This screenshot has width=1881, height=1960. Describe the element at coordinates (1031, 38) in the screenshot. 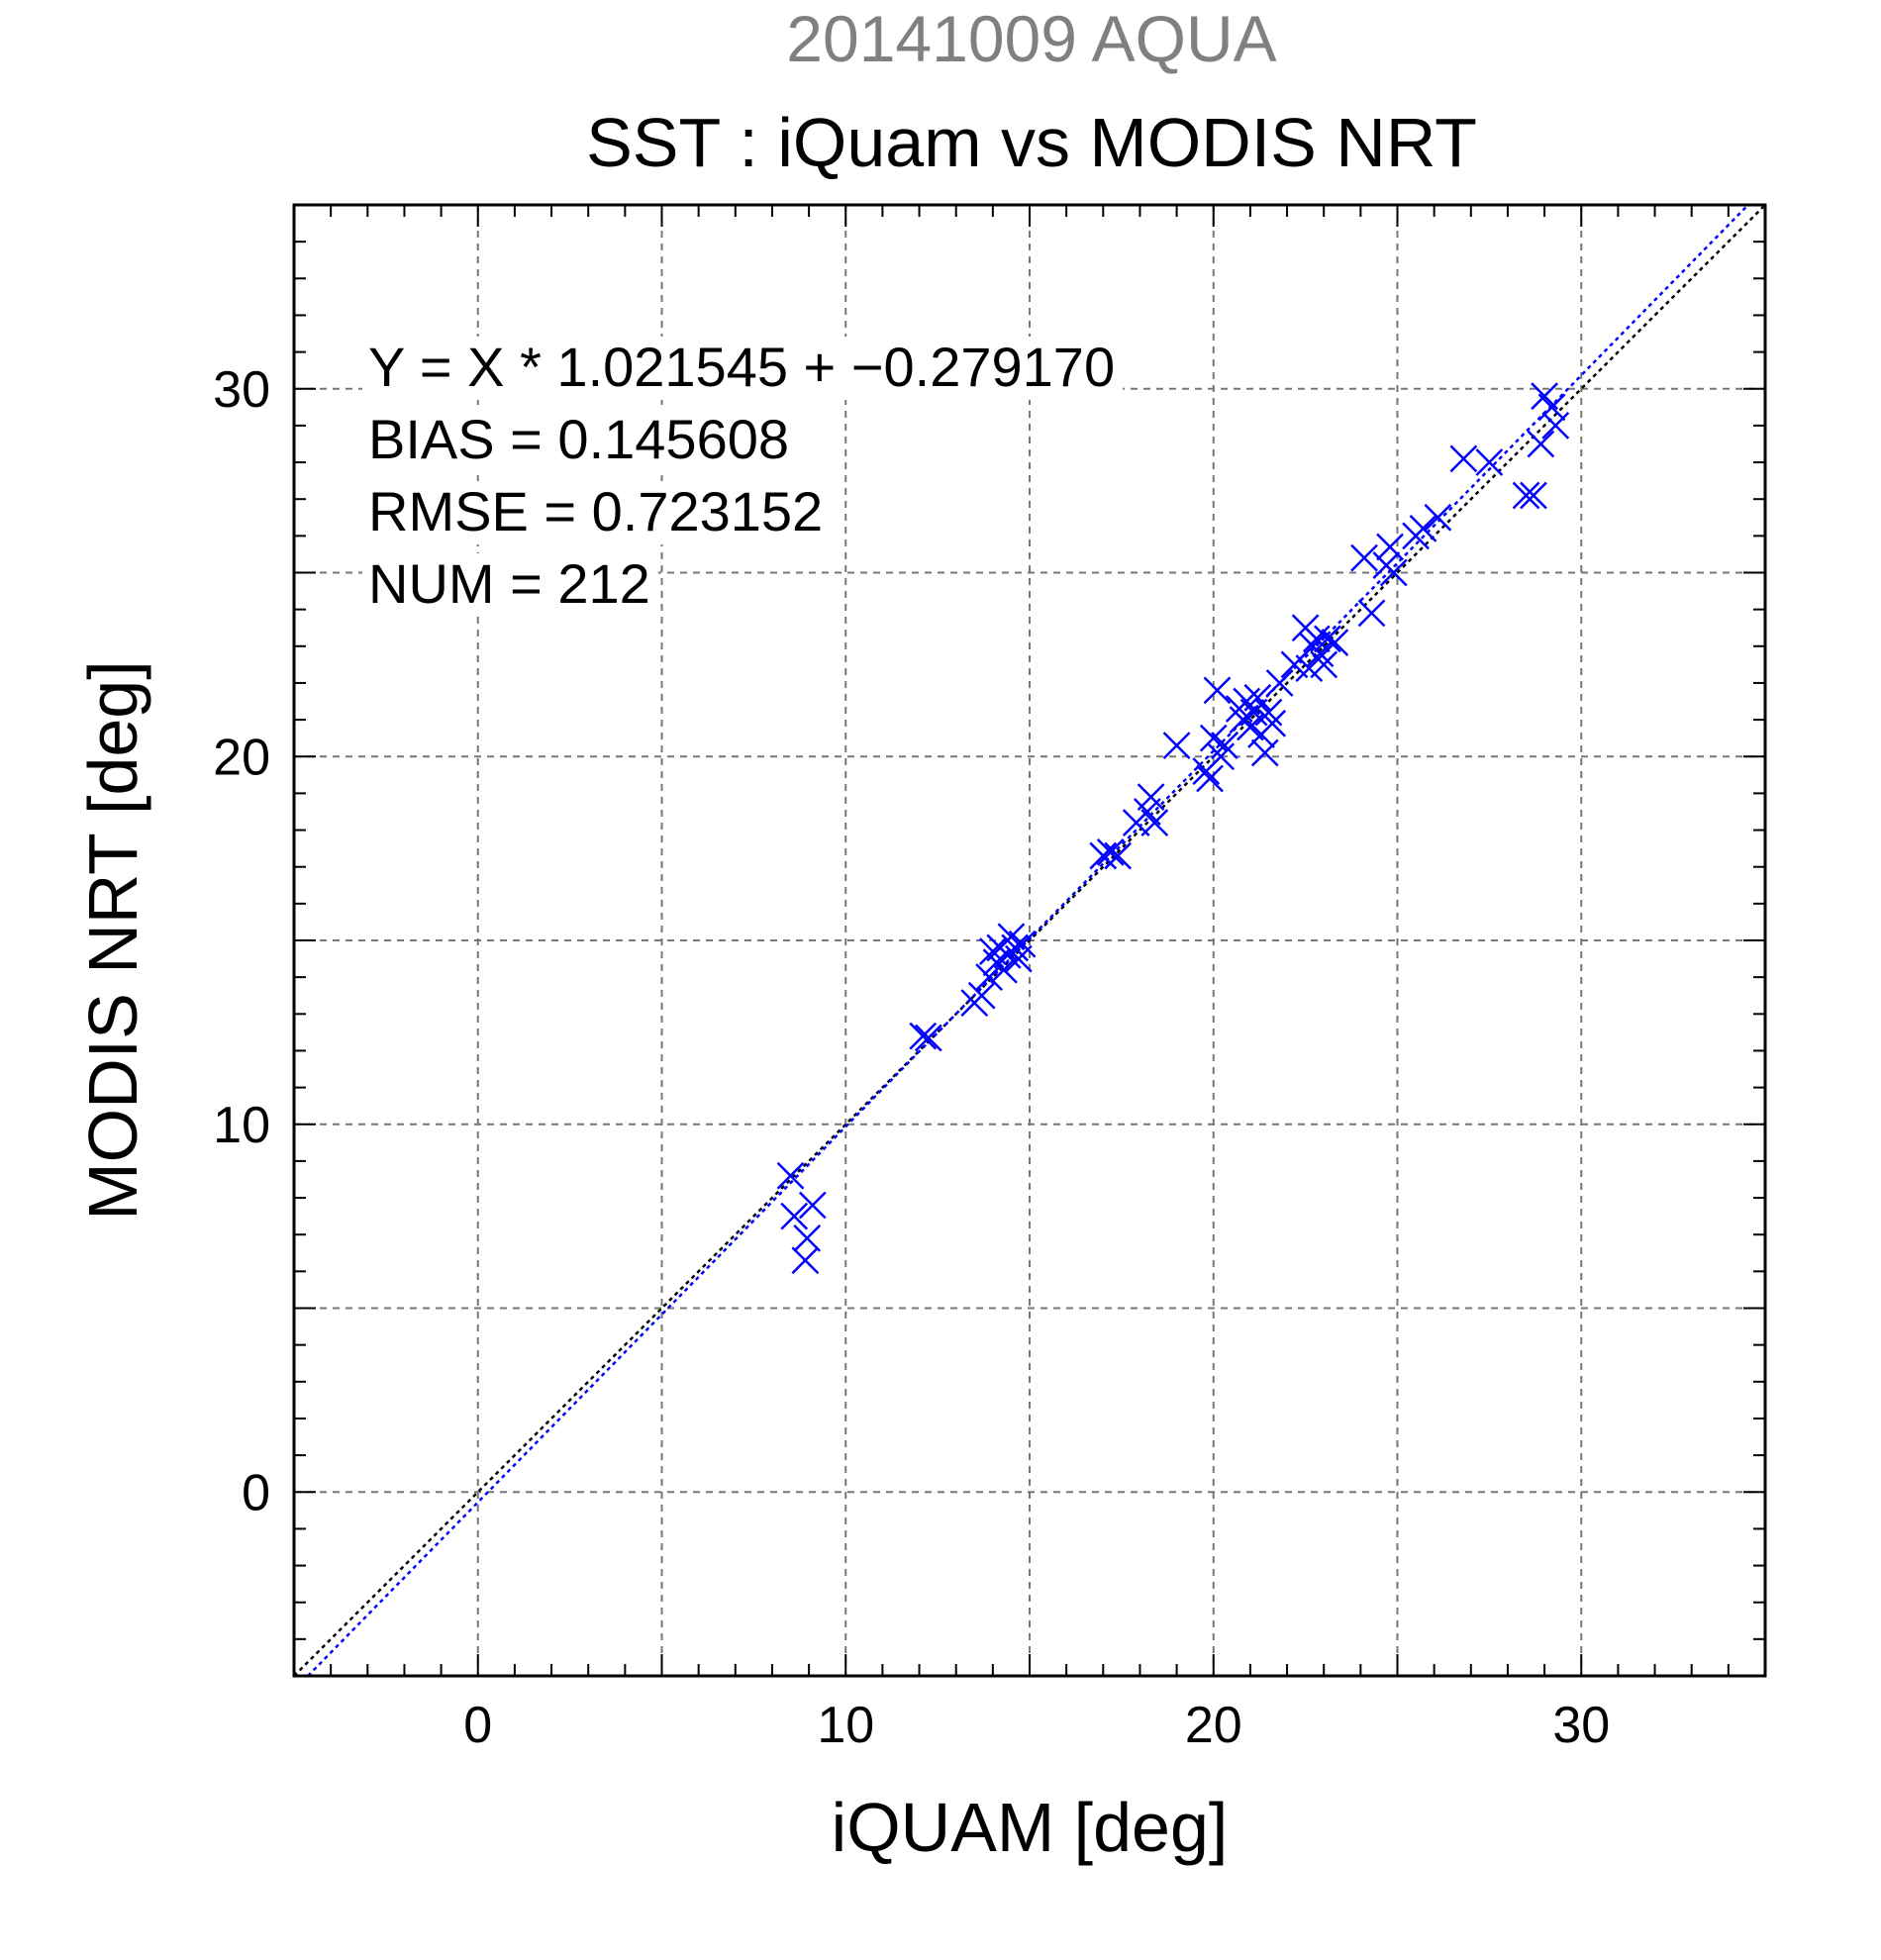

I see `chart-supertitle: 20141009 AQUA` at that location.